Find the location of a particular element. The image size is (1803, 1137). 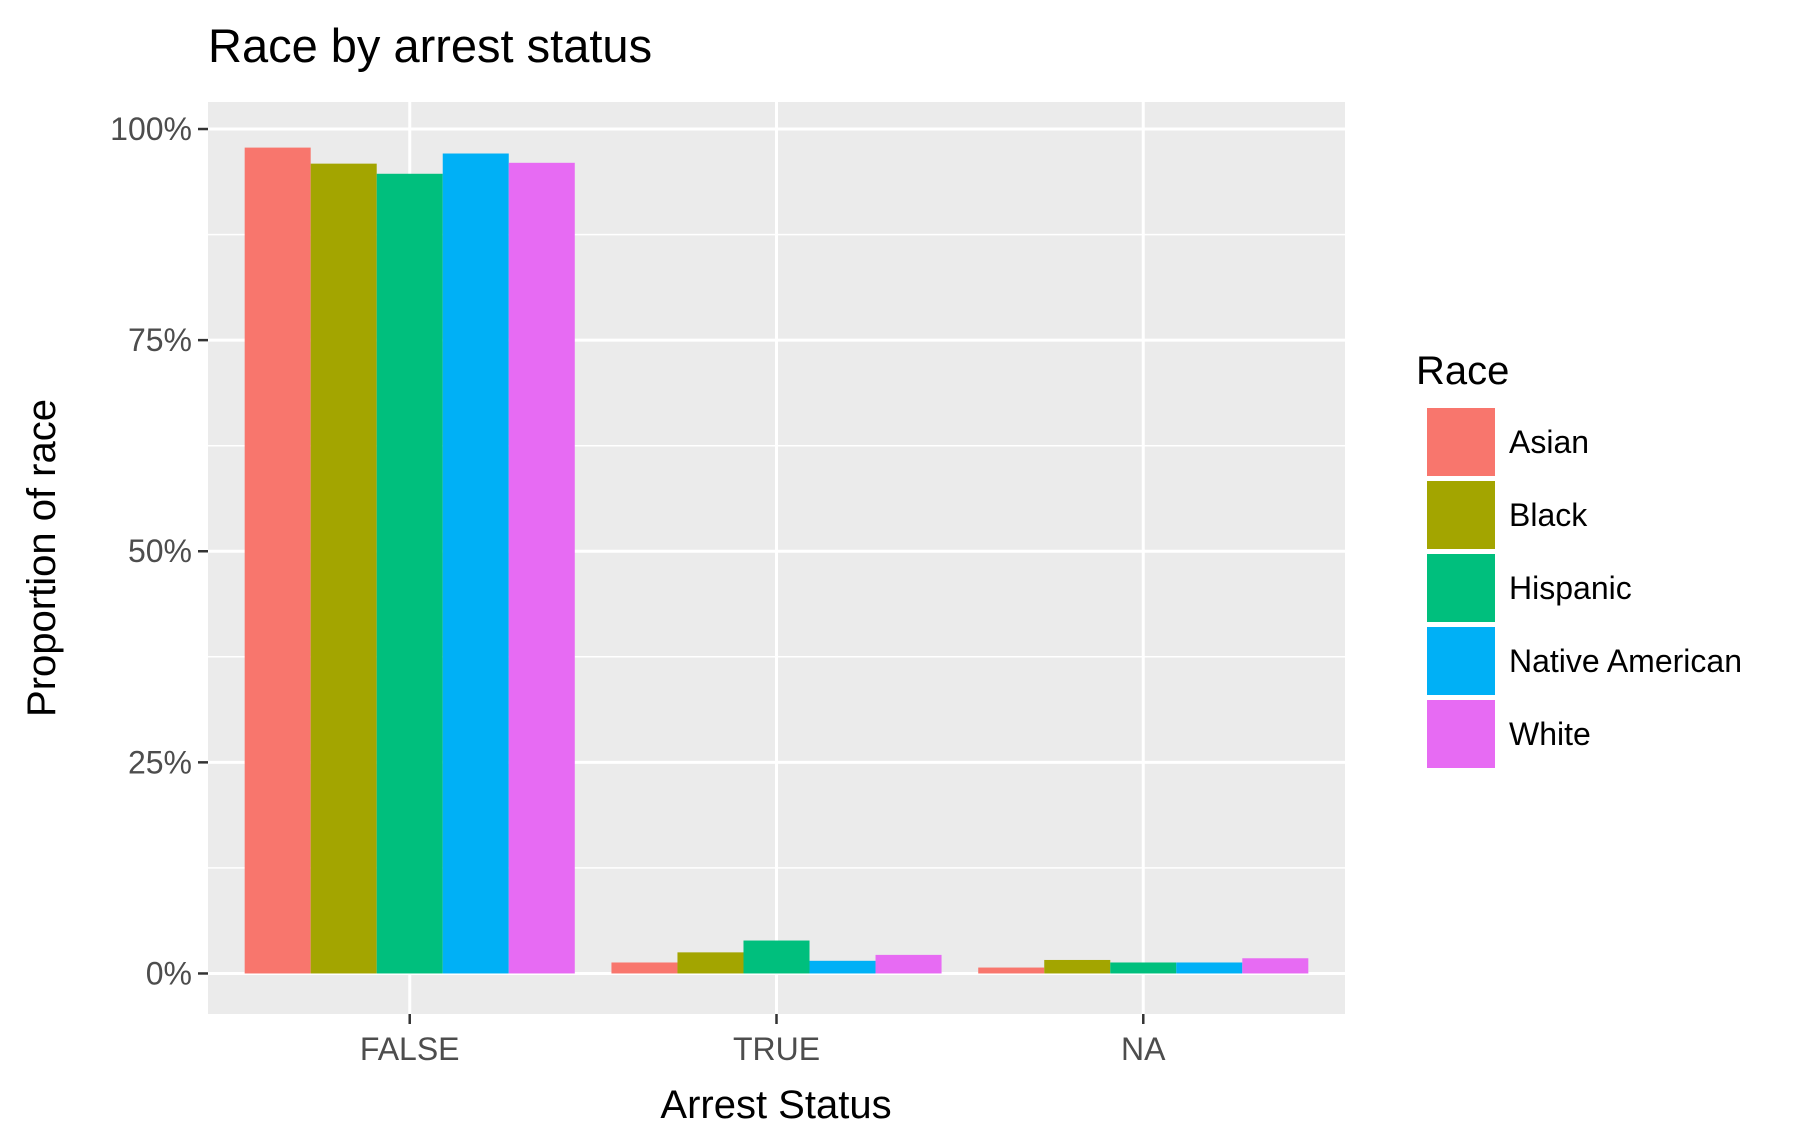

bar-true-white is located at coordinates (908, 964).